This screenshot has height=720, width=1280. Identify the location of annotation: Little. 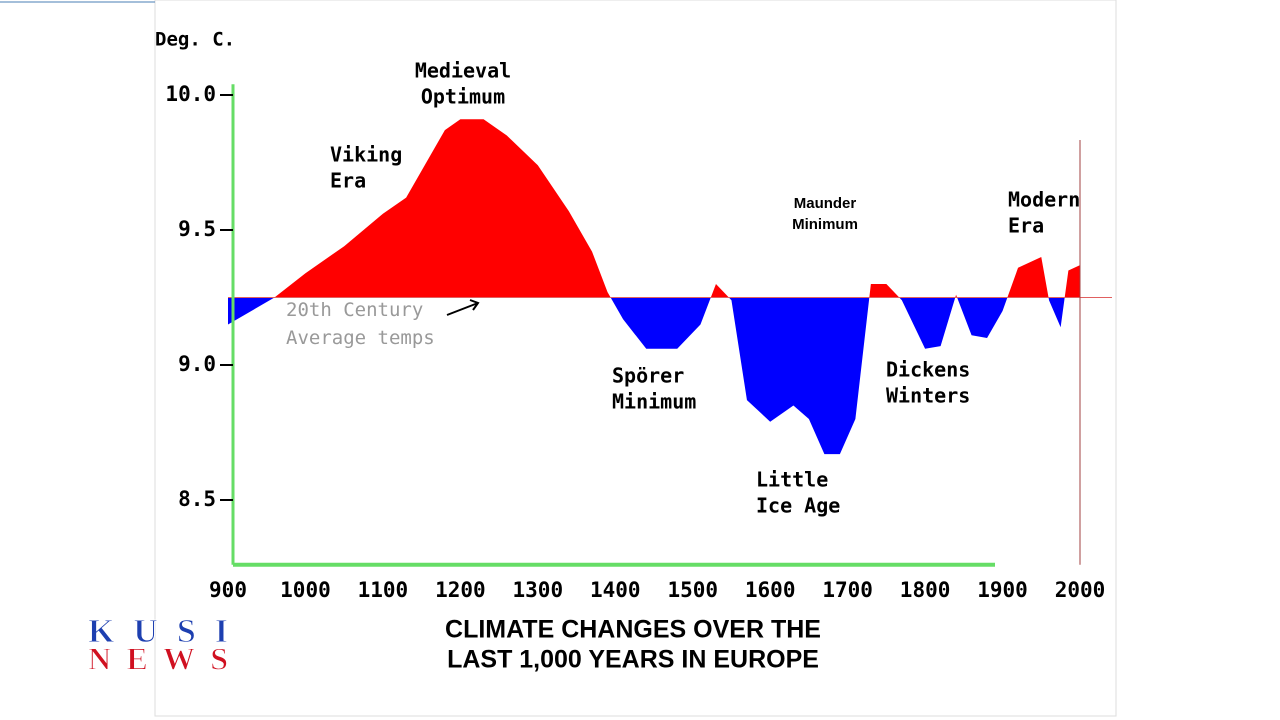
(792, 480).